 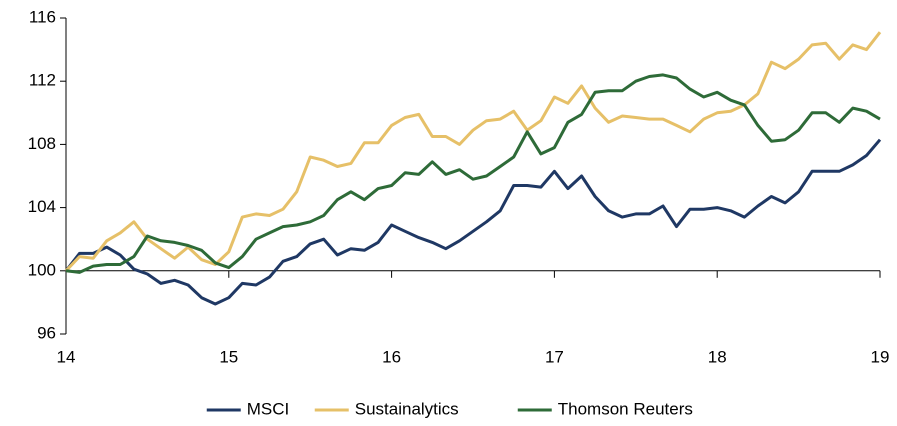 What do you see at coordinates (42, 143) in the screenshot?
I see `y-tick-label: 108` at bounding box center [42, 143].